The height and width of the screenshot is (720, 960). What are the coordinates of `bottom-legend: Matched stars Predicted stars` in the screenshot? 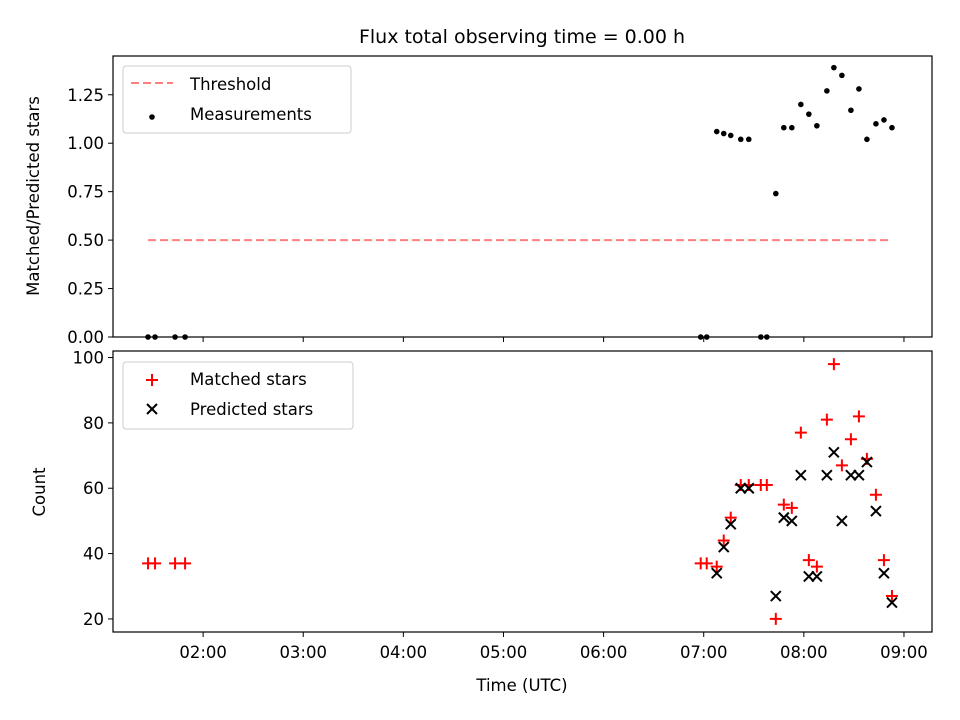 It's located at (238, 395).